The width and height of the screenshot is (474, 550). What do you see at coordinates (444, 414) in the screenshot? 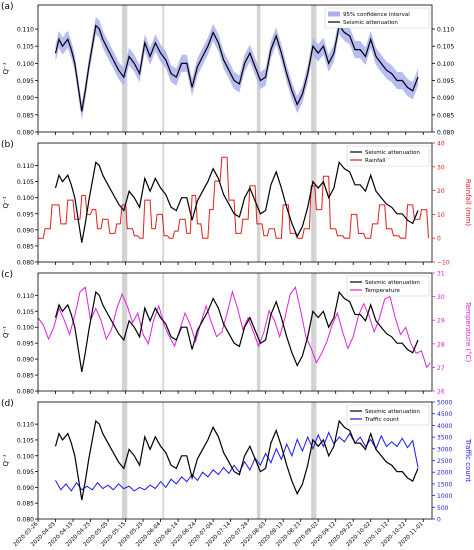
I see `right-y-tick-label: 4500` at bounding box center [444, 414].